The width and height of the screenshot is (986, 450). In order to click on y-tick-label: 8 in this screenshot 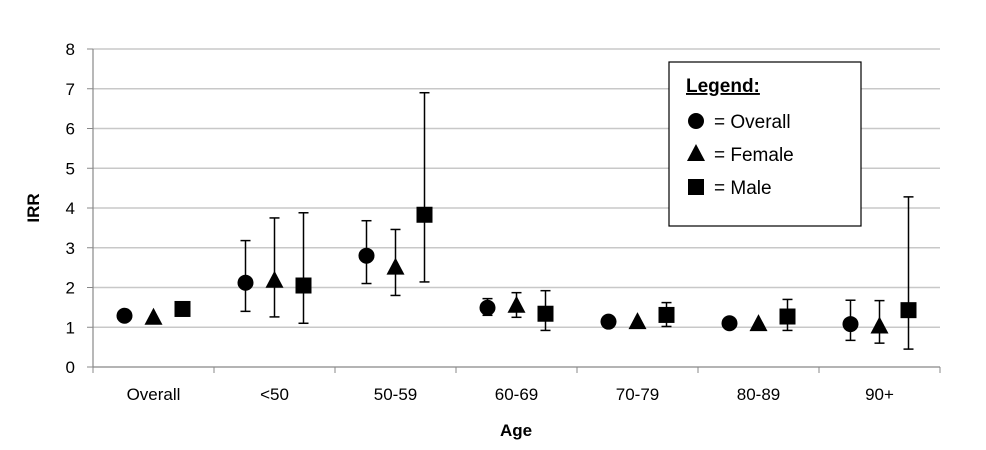, I will do `click(70, 49)`.